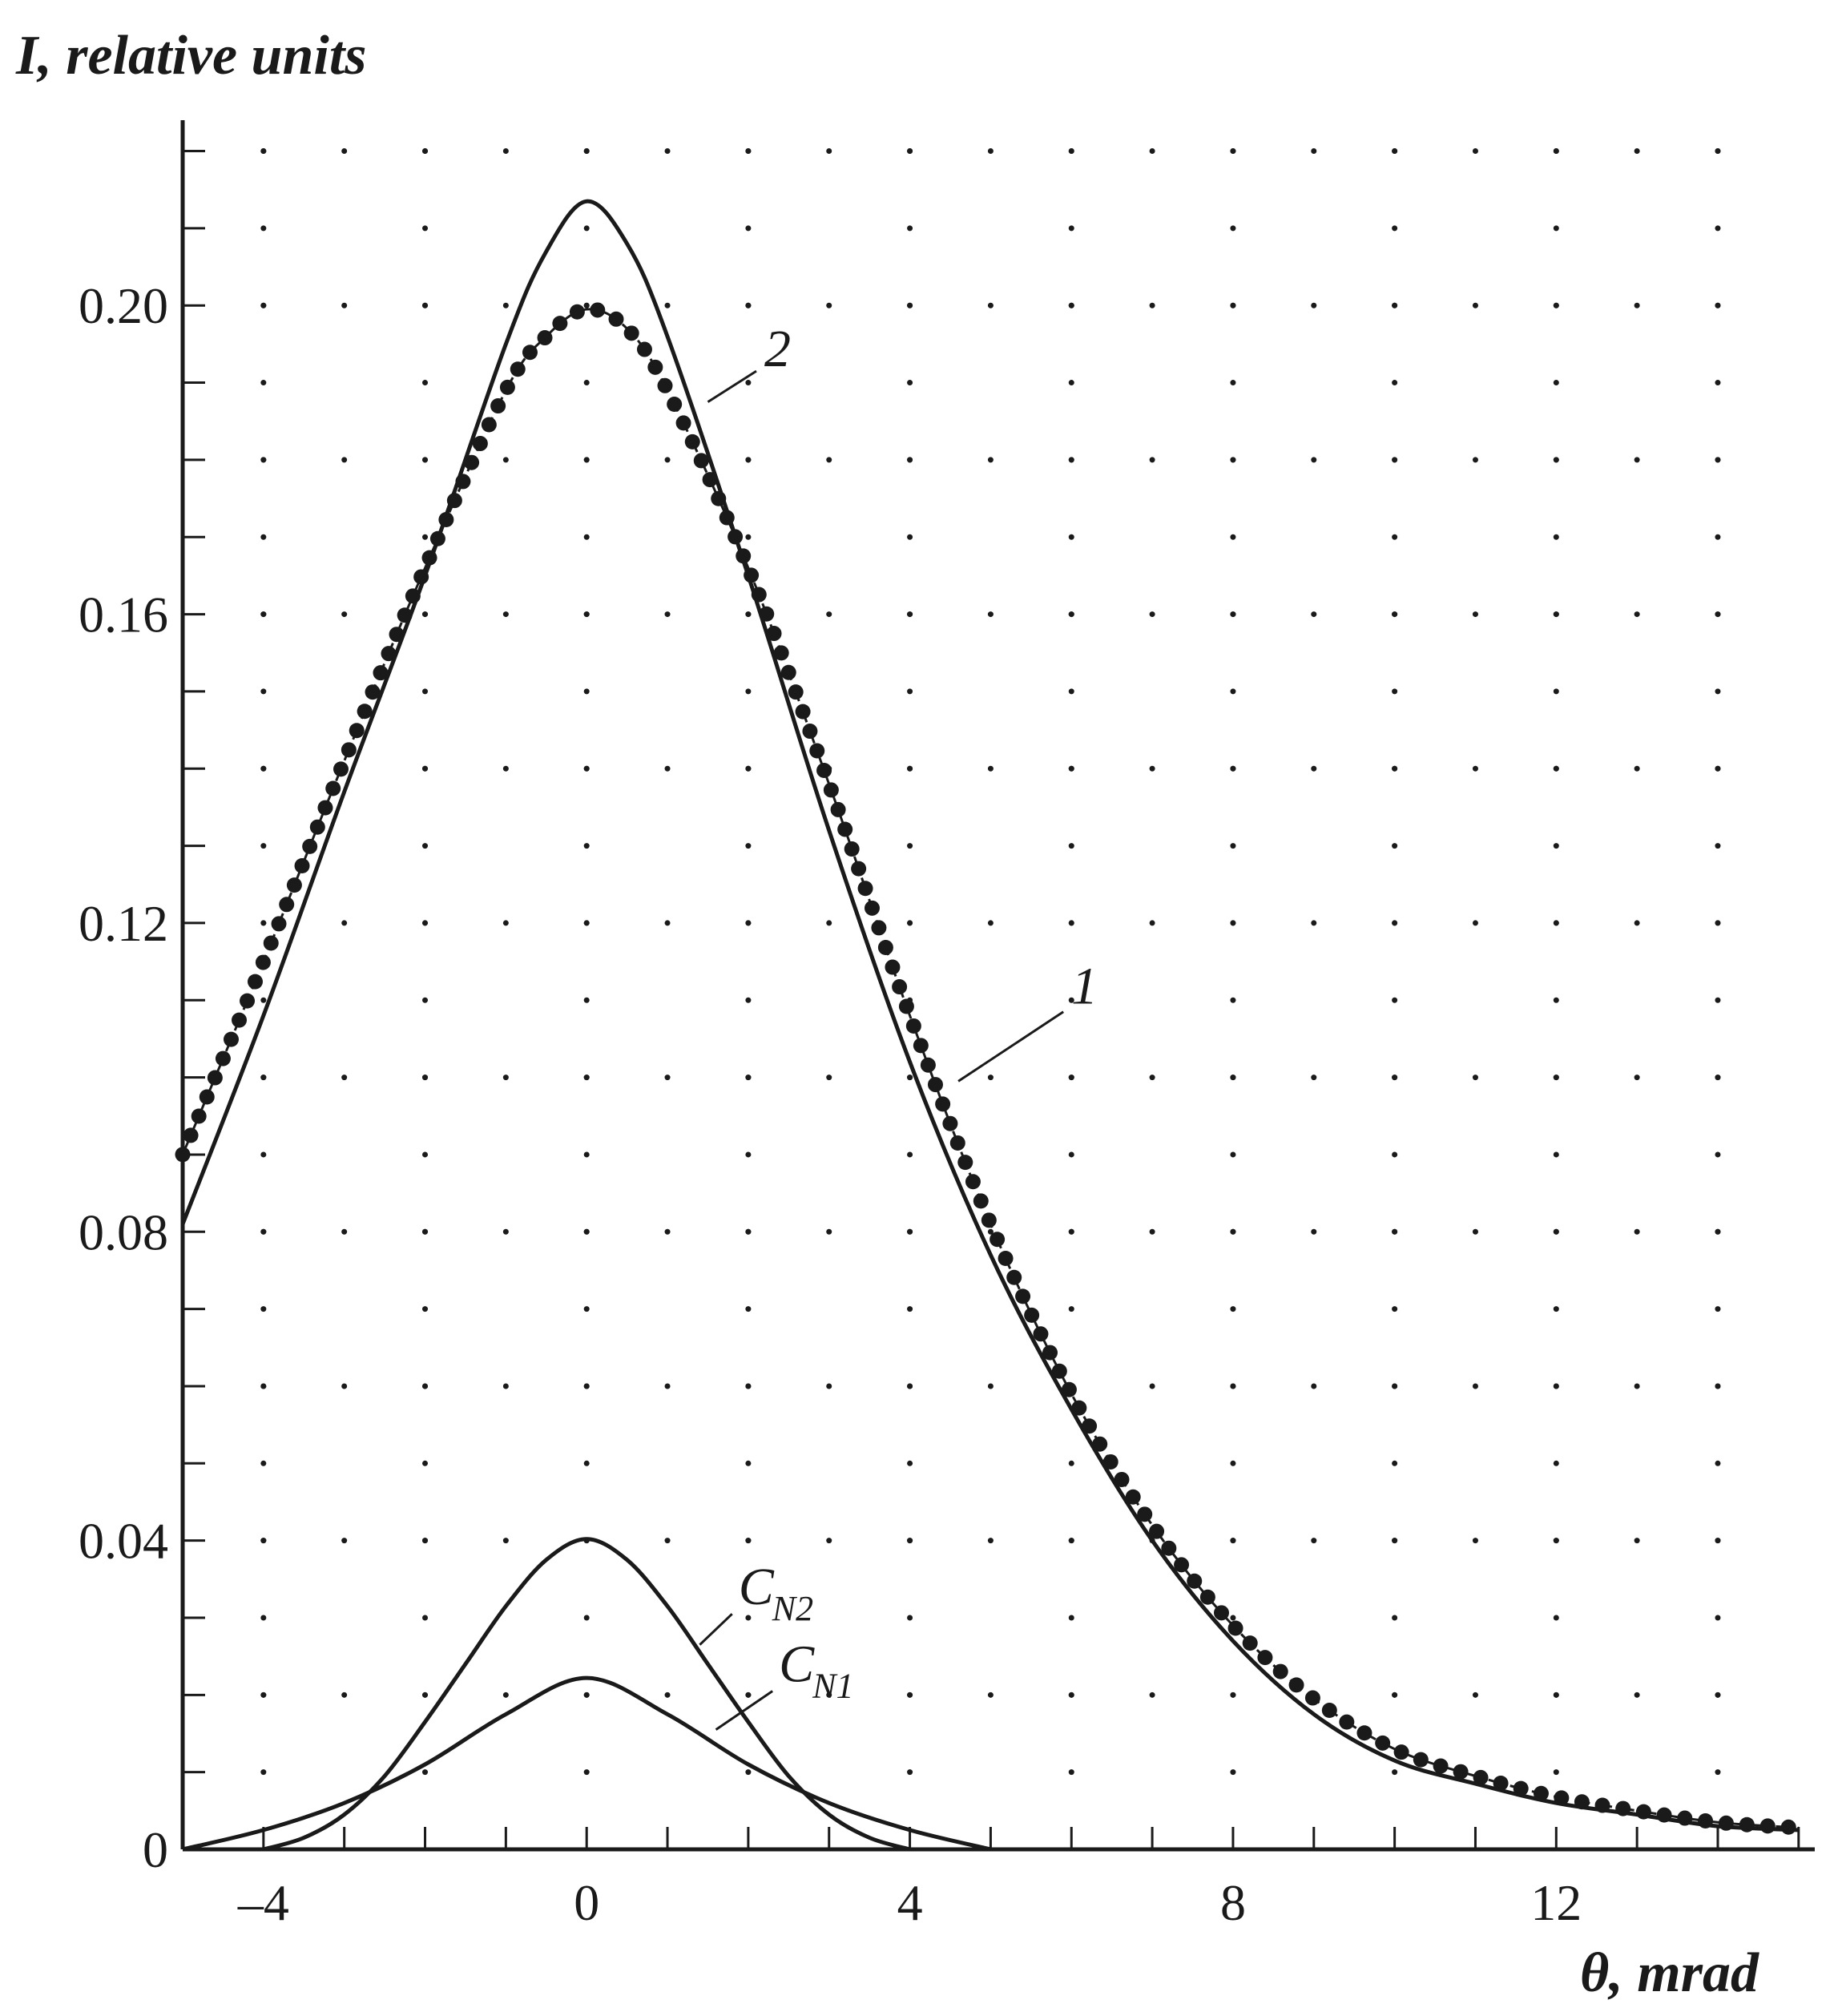 The image size is (1842, 2016). I want to click on curve-label-1: 1, so click(1085, 987).